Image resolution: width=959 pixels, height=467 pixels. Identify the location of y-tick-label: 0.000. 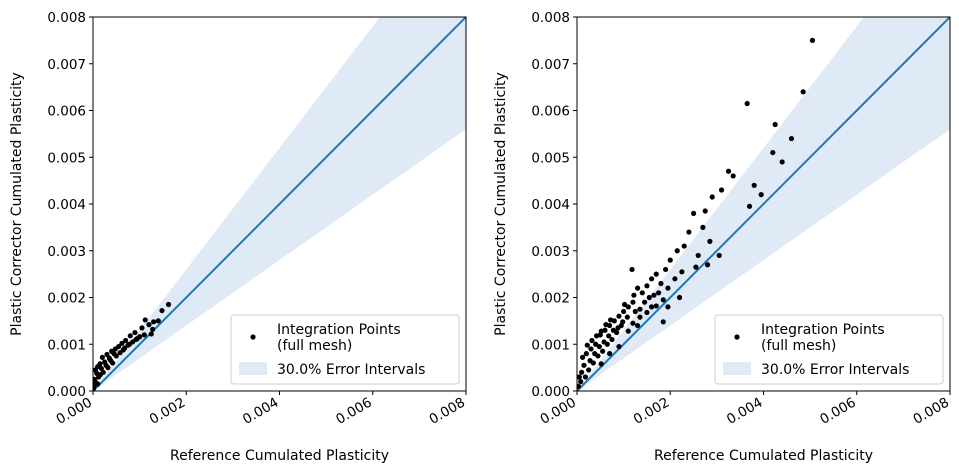
(550, 392).